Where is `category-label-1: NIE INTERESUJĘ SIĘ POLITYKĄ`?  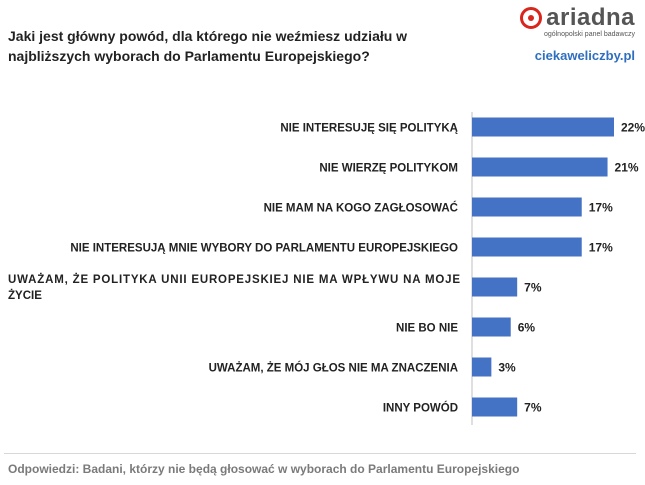 category-label-1: NIE INTERESUJĘ SIĘ POLITYKĄ is located at coordinates (369, 129).